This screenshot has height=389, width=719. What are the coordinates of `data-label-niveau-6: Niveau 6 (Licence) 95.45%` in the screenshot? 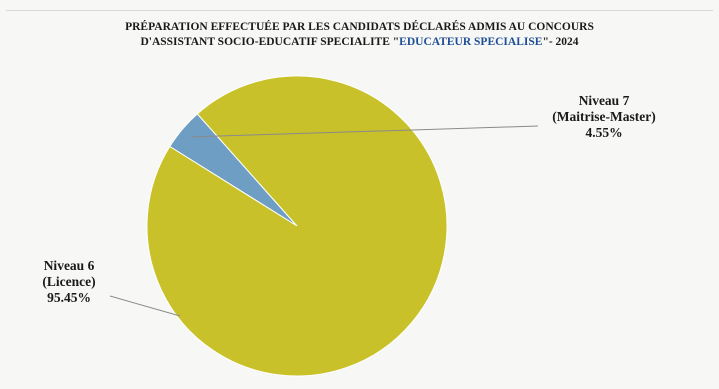 It's located at (69, 282).